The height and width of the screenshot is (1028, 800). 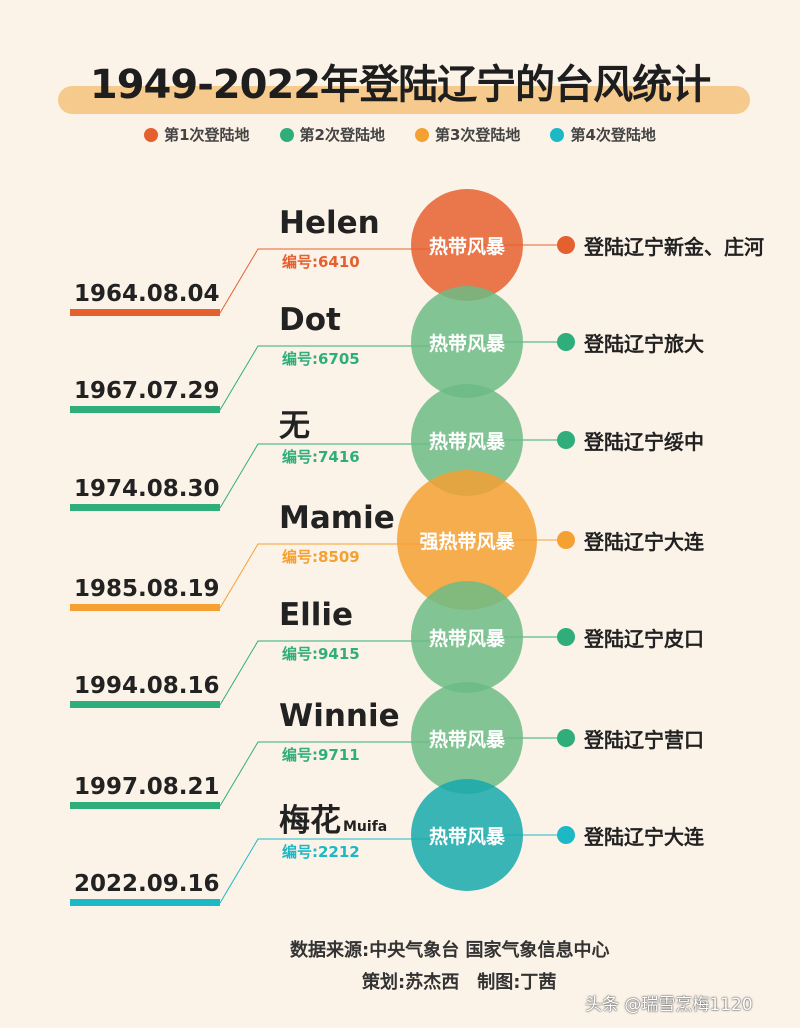 I want to click on legend-label: 第1次登陆地, so click(x=207, y=135).